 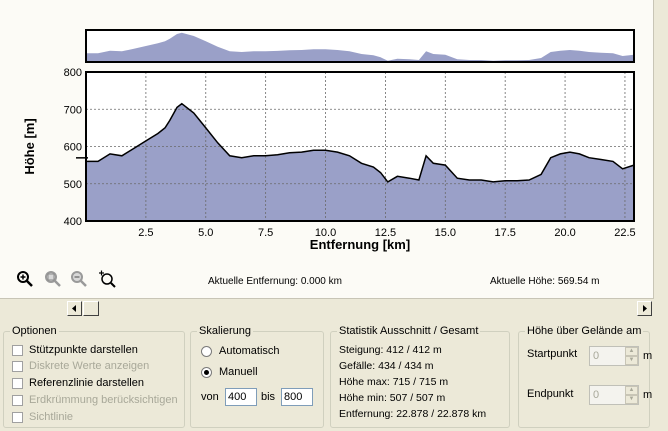 What do you see at coordinates (73, 110) in the screenshot?
I see `y-tick-label: 700` at bounding box center [73, 110].